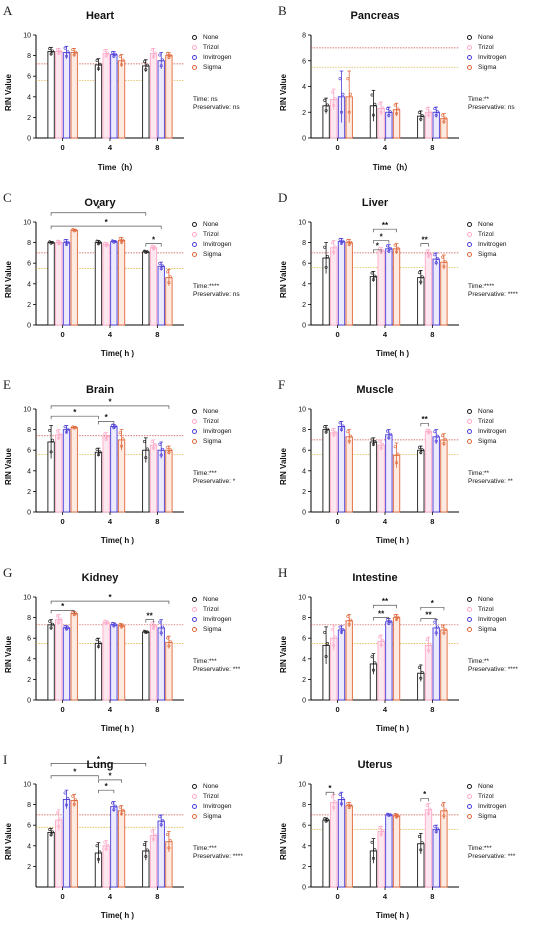 This screenshot has height=936, width=550. Describe the element at coordinates (216, 104) in the screenshot. I see `stats-summary: Time: ns Preservative: ns` at that location.